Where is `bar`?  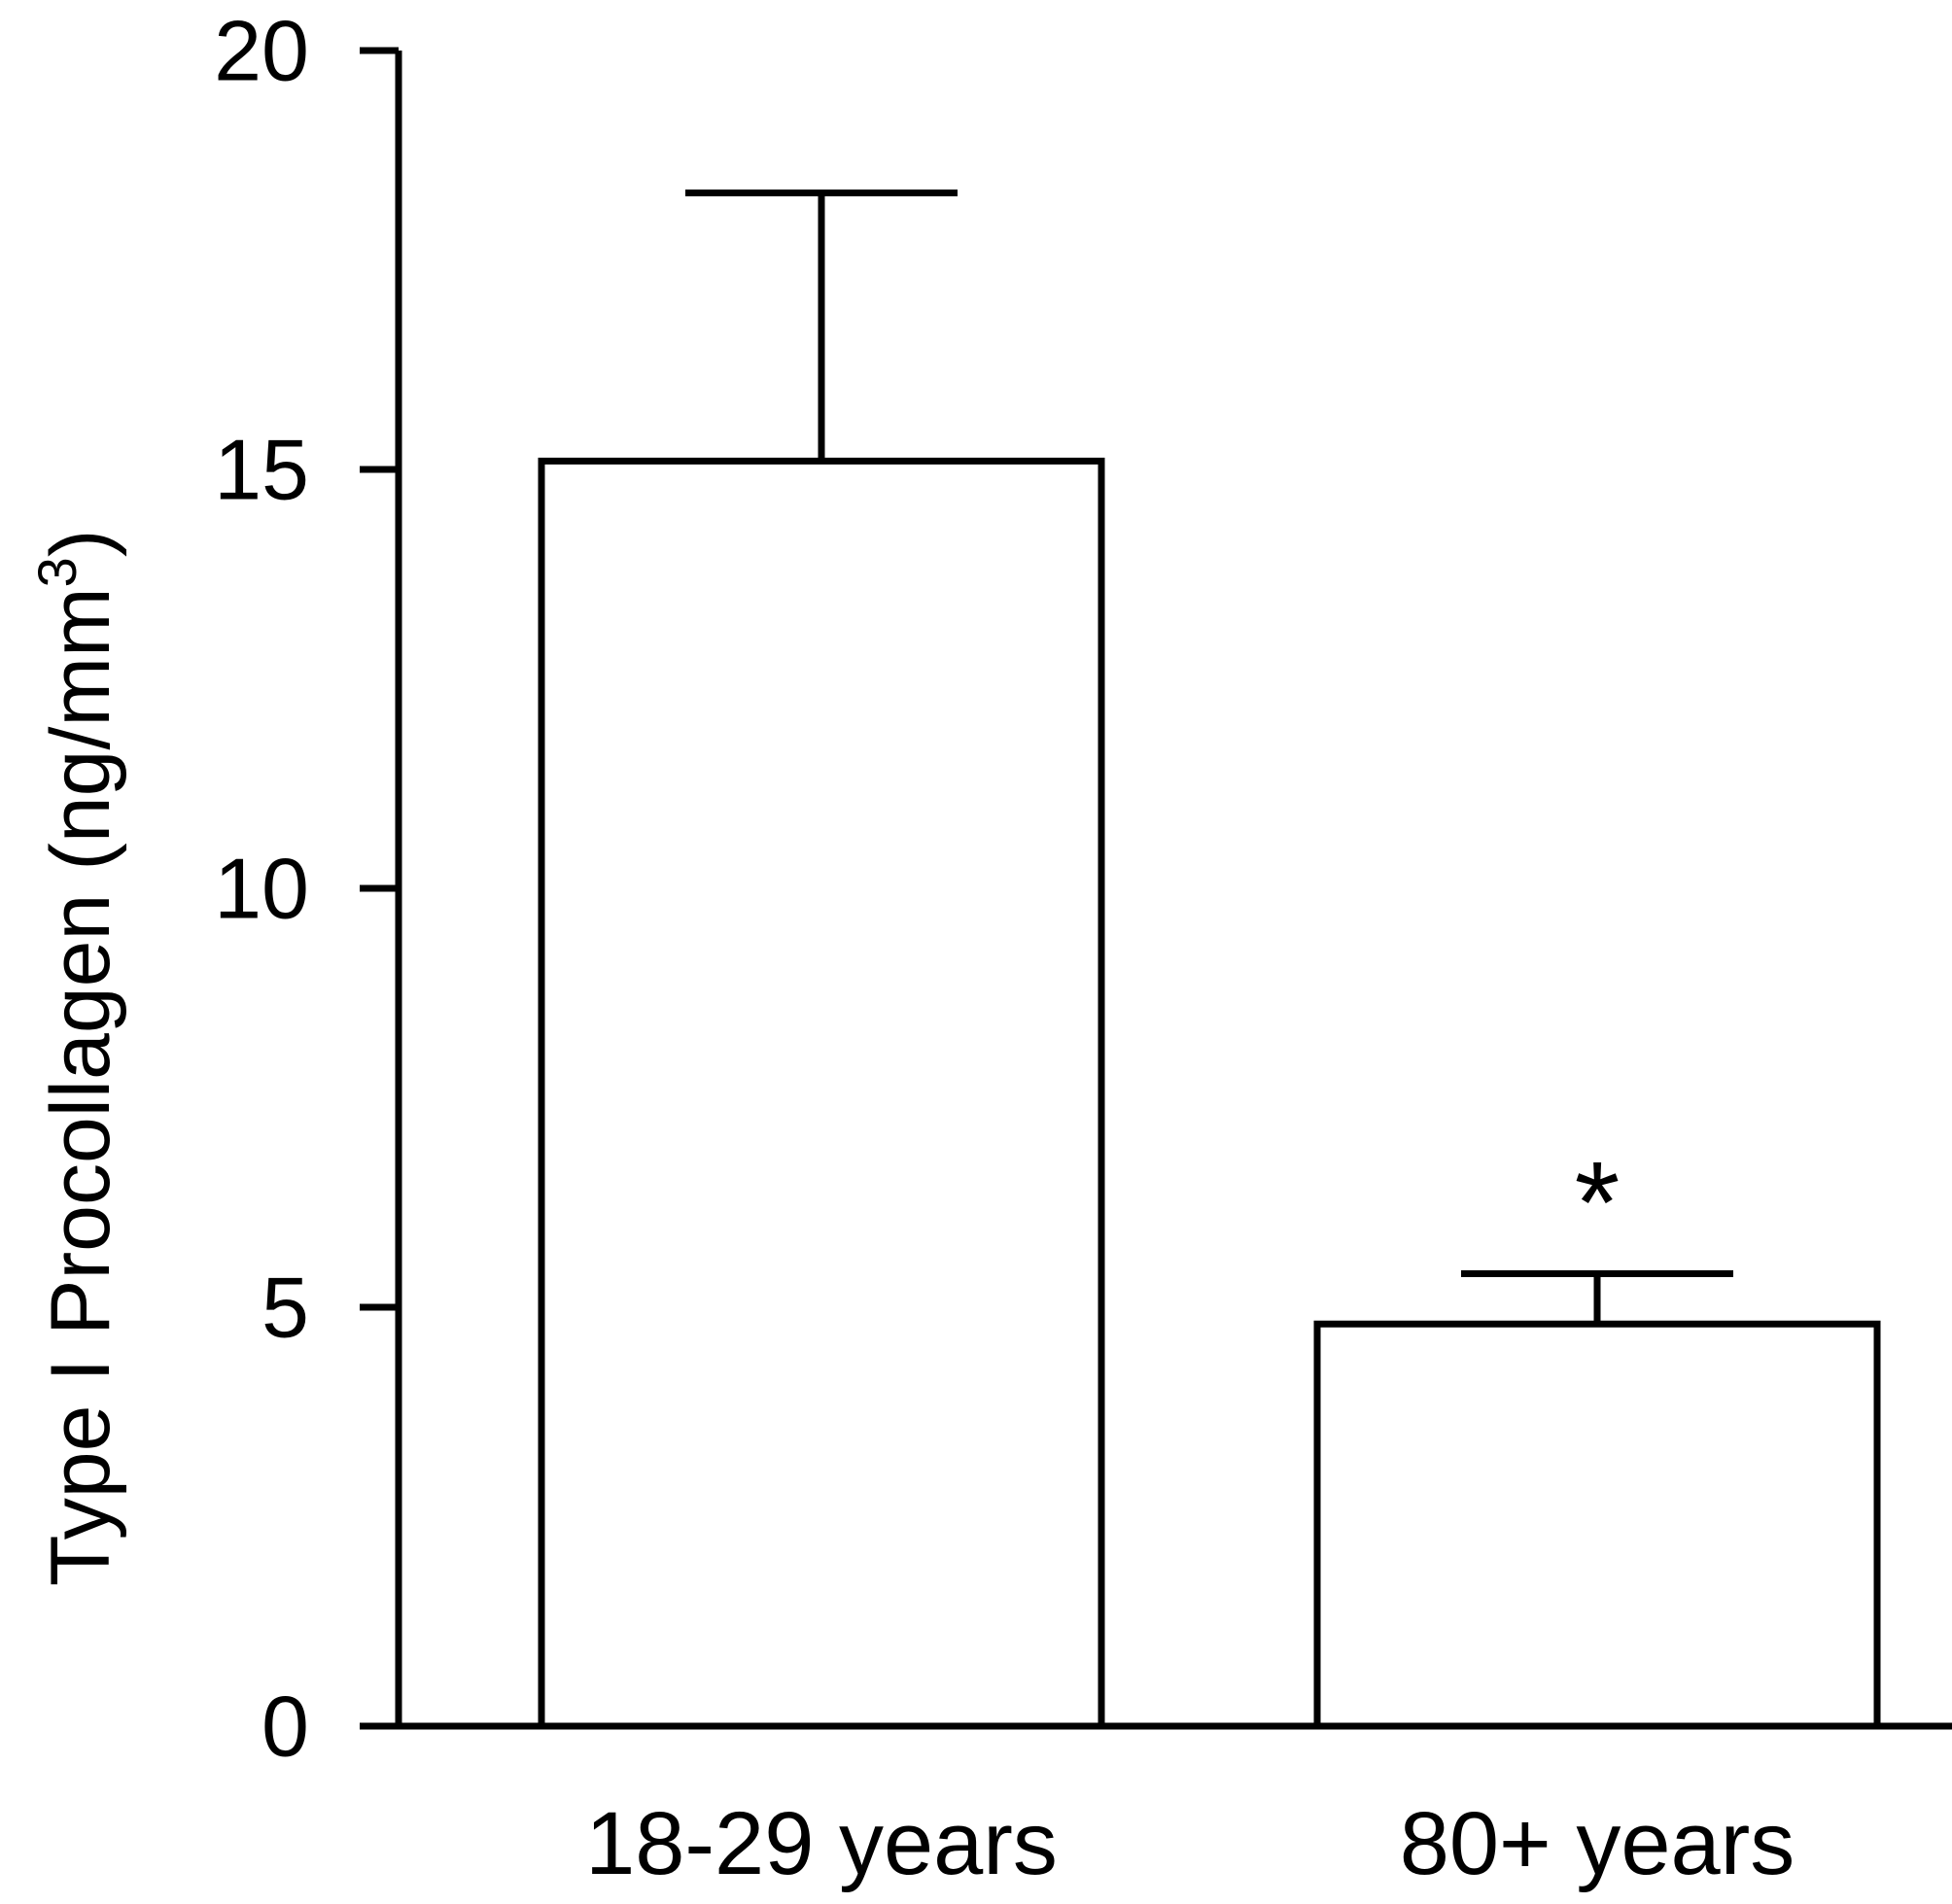 bar is located at coordinates (1597, 1525).